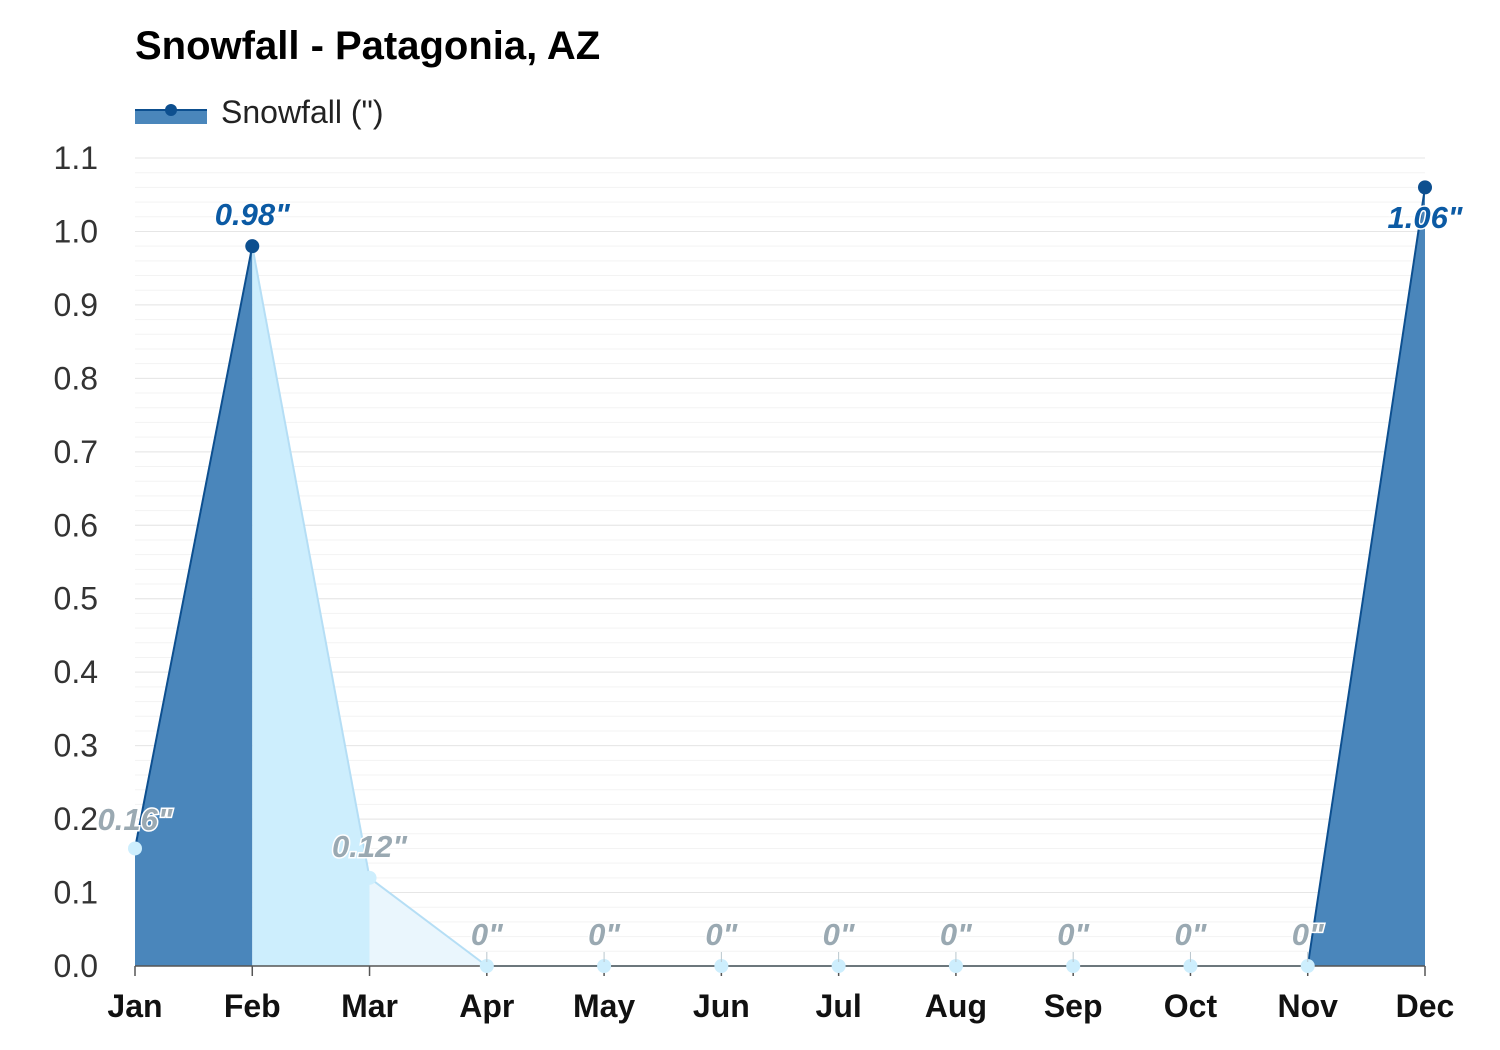 The height and width of the screenshot is (1050, 1500). Describe the element at coordinates (1073, 1006) in the screenshot. I see `x-tick-label: Sep` at that location.